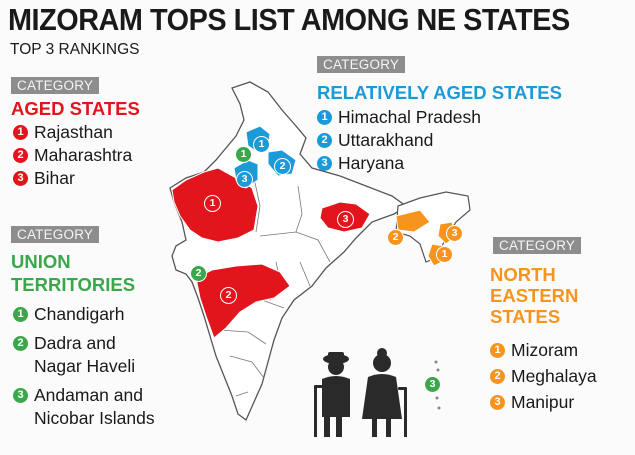  I want to click on category-heading-north-eastern: NORTH EASTERN STATES, so click(534, 295).